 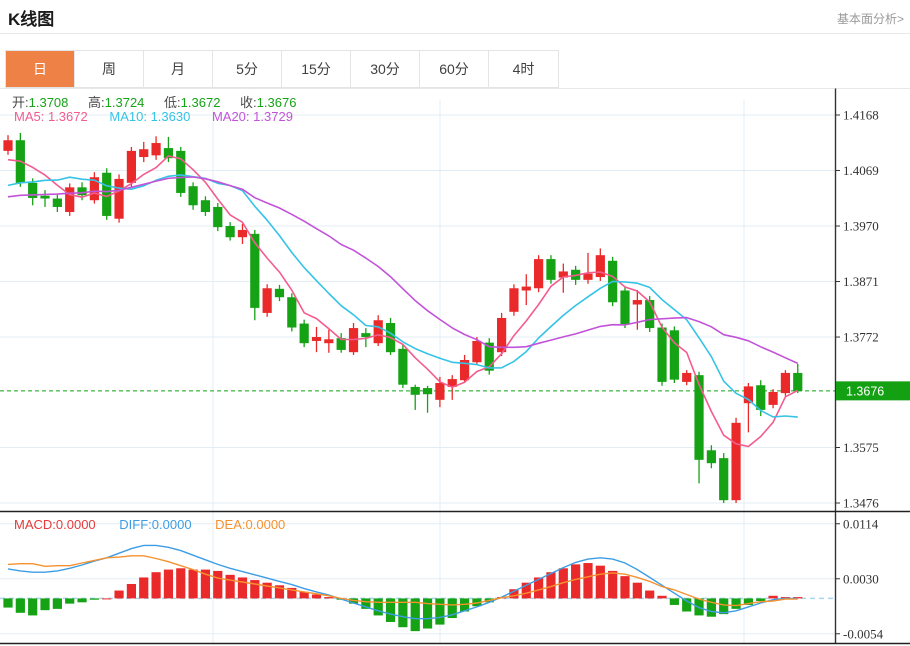 What do you see at coordinates (870, 19) in the screenshot?
I see `fundamental-analysis-link: 基本面分析>` at bounding box center [870, 19].